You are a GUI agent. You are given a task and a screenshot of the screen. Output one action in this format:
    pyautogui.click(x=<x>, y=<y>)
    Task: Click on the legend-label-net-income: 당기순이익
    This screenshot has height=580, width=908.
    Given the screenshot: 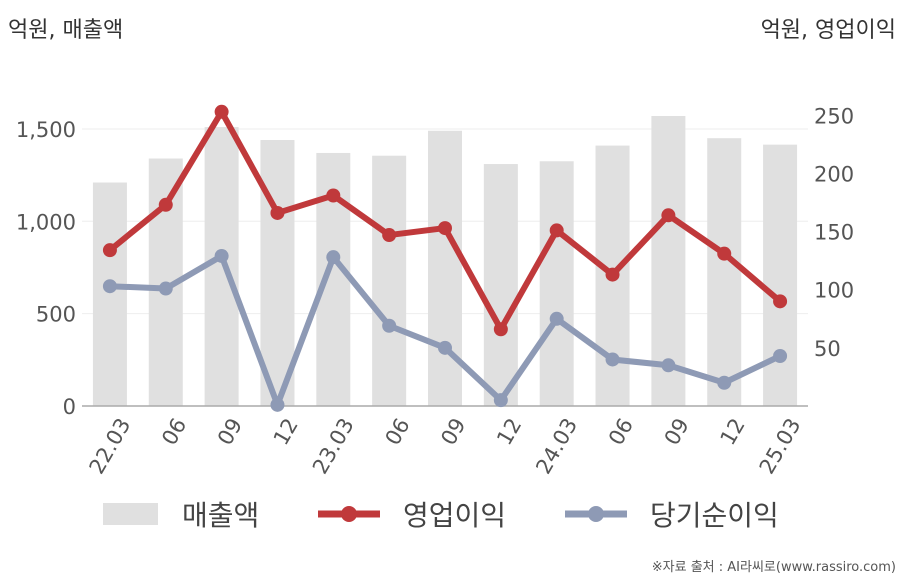 What is the action you would take?
    pyautogui.click(x=714, y=515)
    